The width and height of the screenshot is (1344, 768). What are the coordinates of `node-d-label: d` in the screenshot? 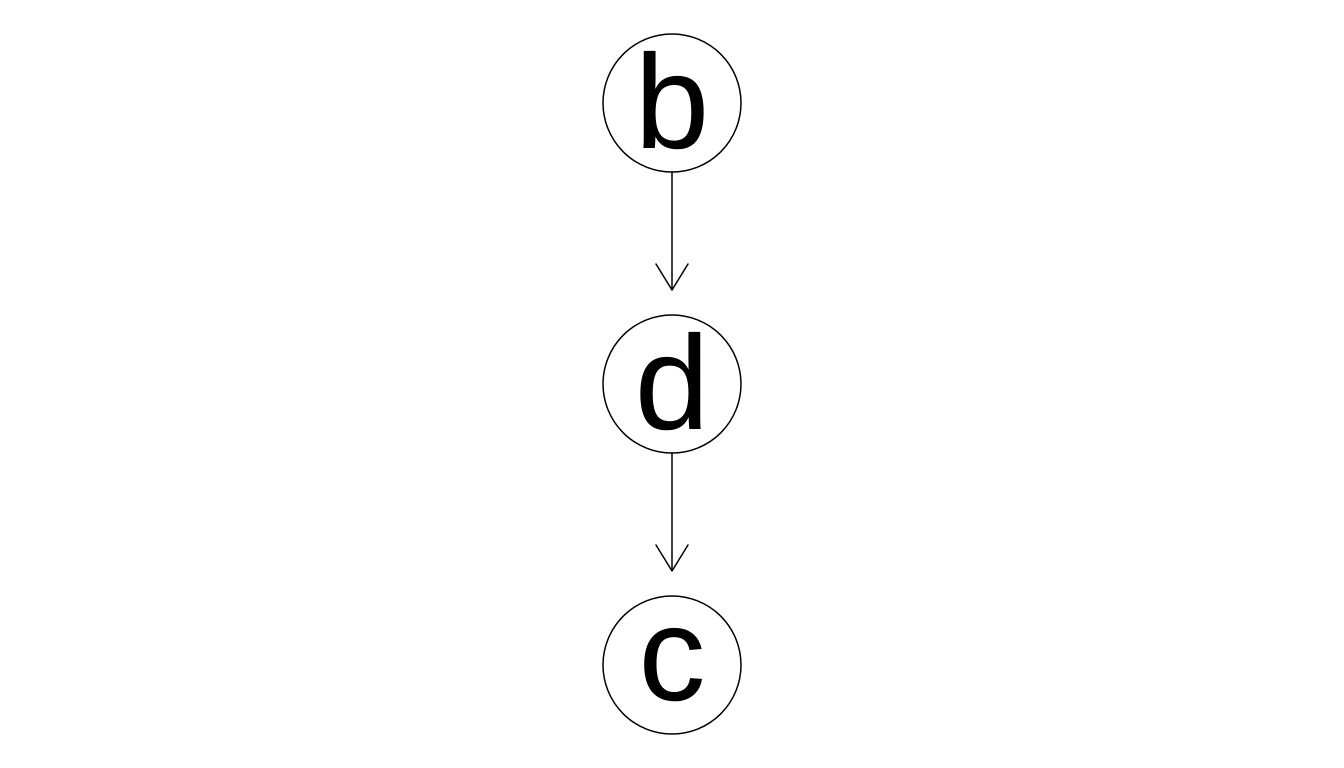 It's located at (672, 383).